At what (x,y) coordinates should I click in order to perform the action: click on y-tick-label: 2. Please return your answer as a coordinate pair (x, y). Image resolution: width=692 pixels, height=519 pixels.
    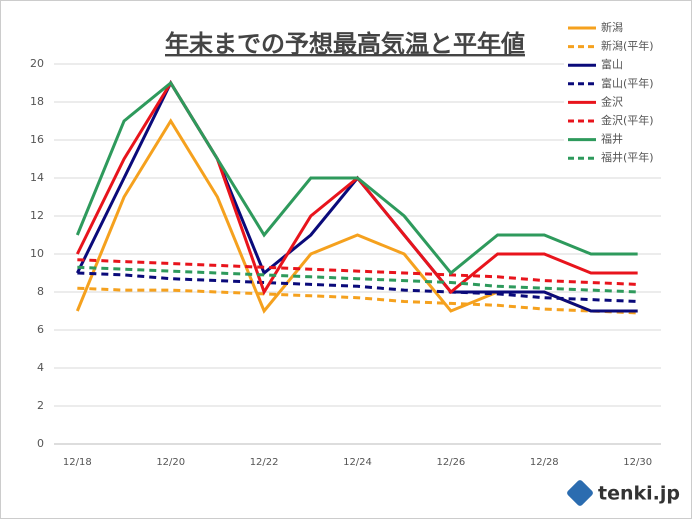
    Looking at the image, I should click on (40, 405).